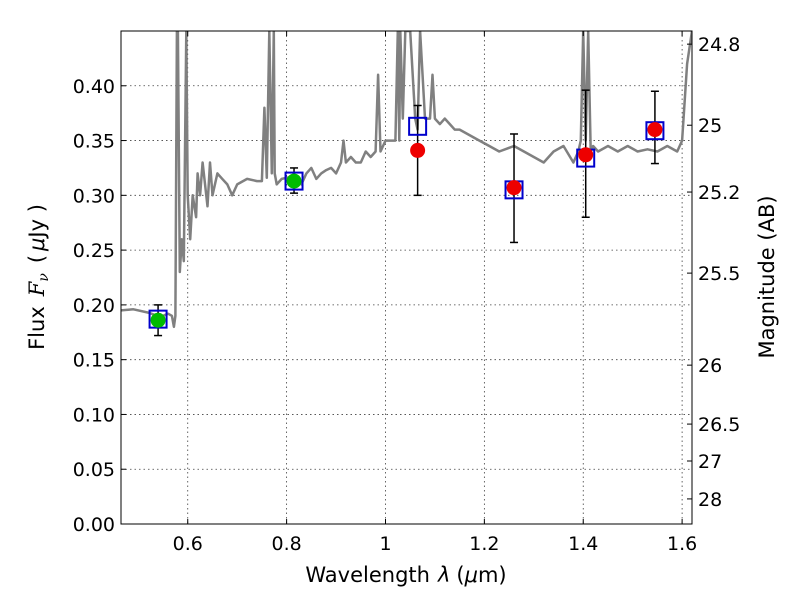 Image resolution: width=800 pixels, height=600 pixels. I want to click on y2-tick-label: 27, so click(710, 462).